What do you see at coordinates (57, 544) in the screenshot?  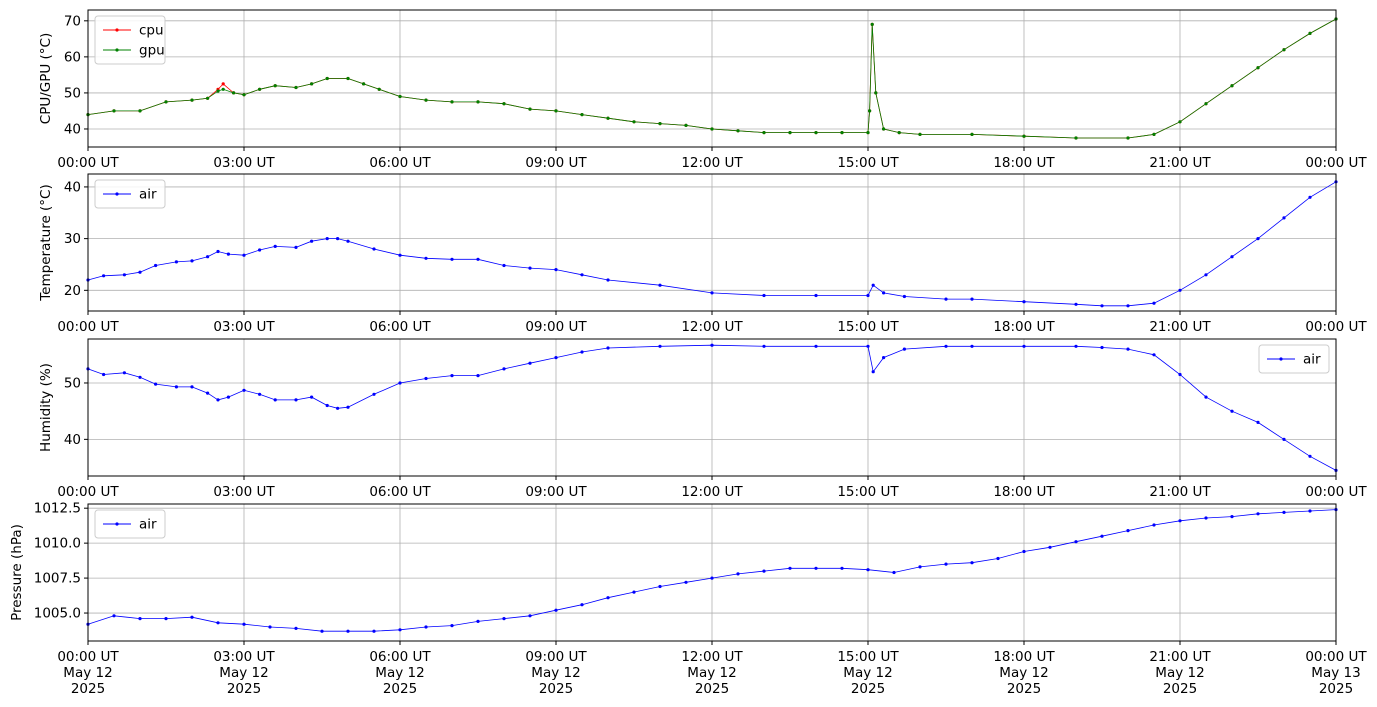 I see `y-tick-label: 1010.0` at bounding box center [57, 544].